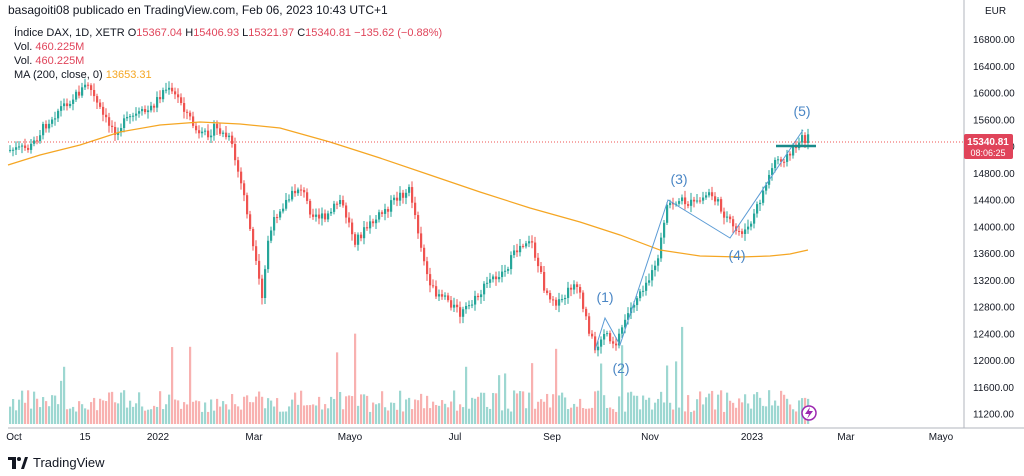  Describe the element at coordinates (994, 308) in the screenshot. I see `price-tick-label: 12800.00` at that location.